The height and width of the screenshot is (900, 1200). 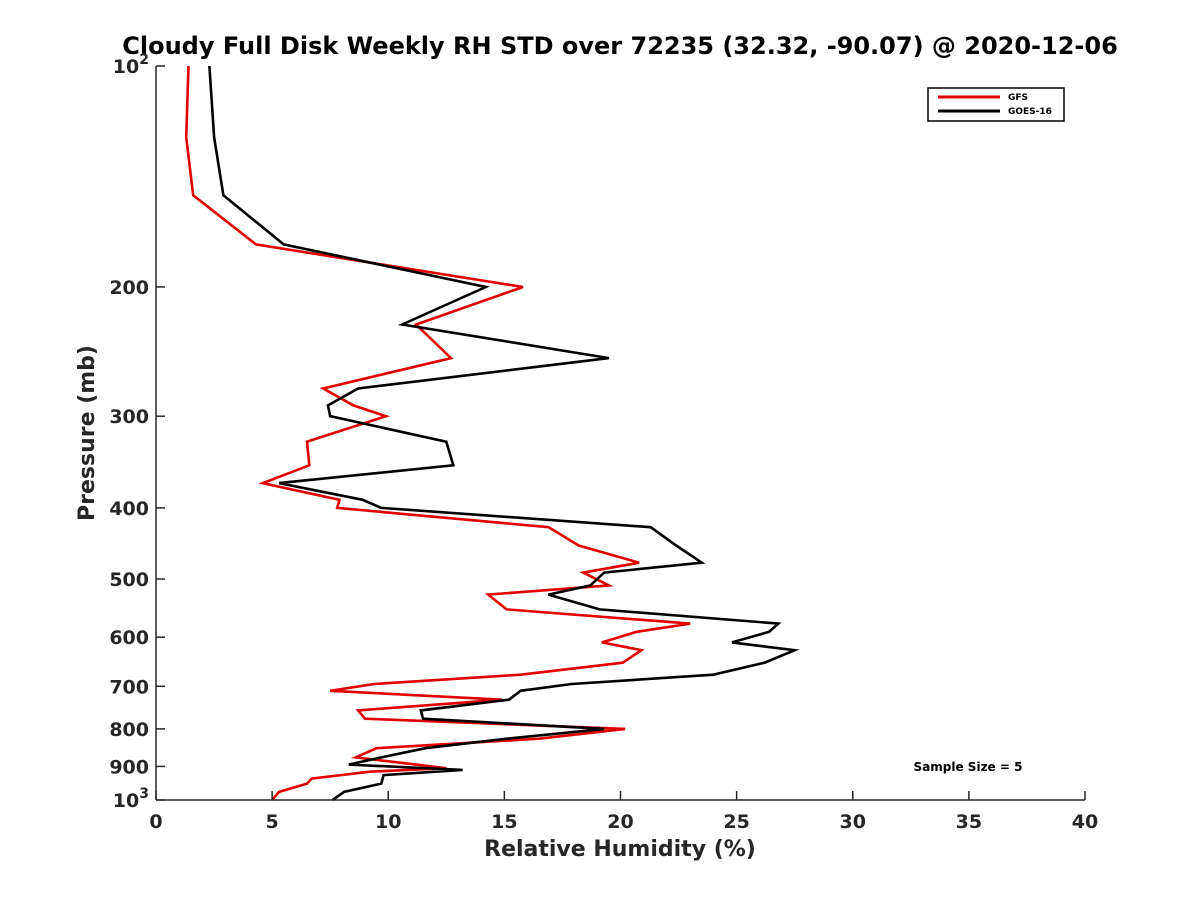 I want to click on x-tick-label: 30, so click(x=853, y=822).